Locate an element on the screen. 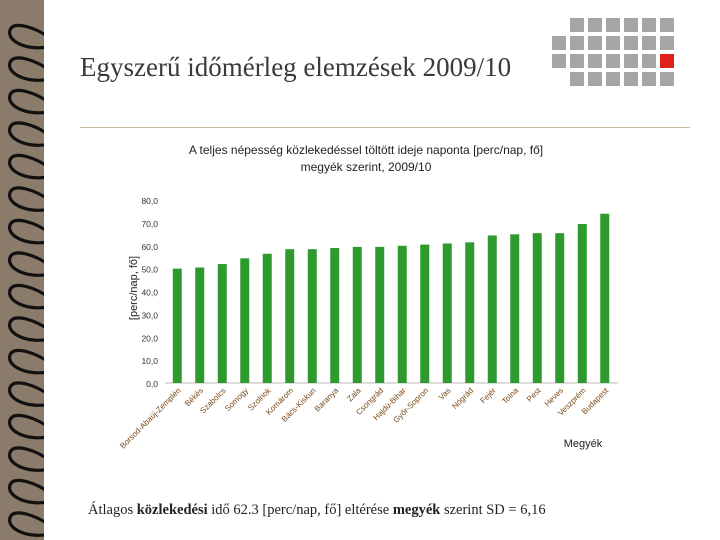  y-tick-label: 70,0 is located at coordinates (149, 224).